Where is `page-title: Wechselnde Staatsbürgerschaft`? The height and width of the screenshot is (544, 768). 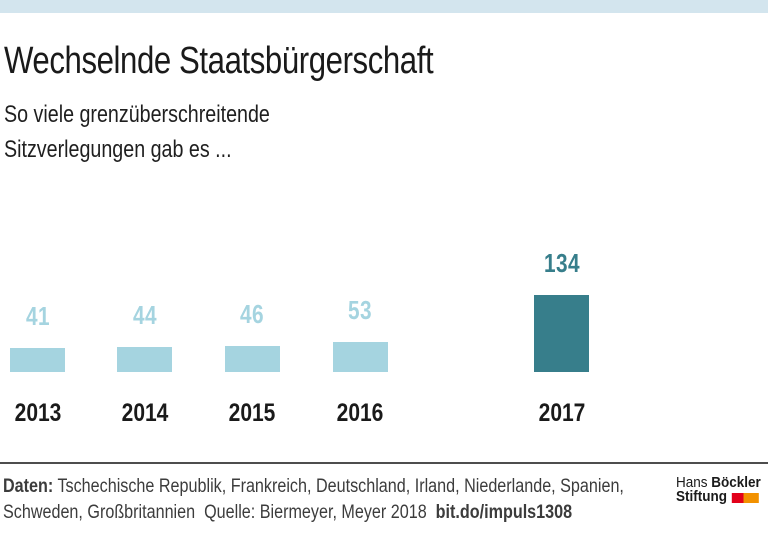
page-title: Wechselnde Staatsbürgerschaft is located at coordinates (219, 61).